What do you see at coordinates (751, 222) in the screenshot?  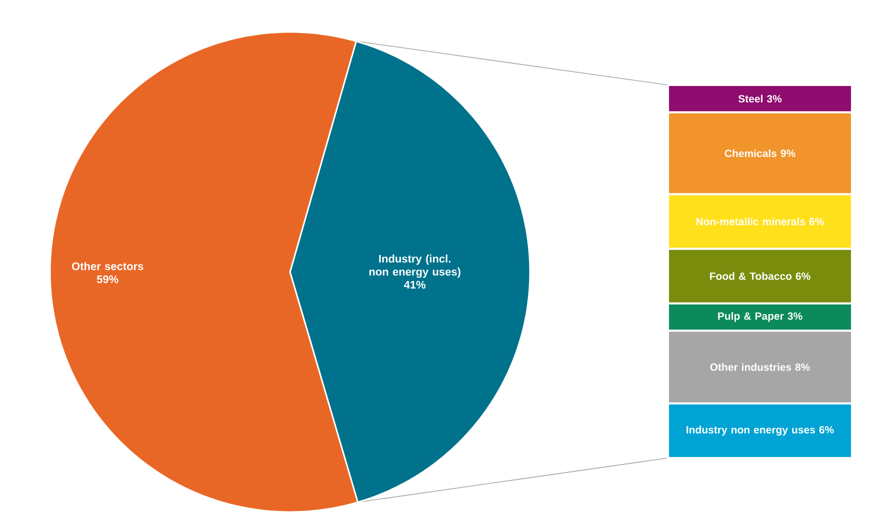 I see `series-label: Non-metallic minerals` at bounding box center [751, 222].